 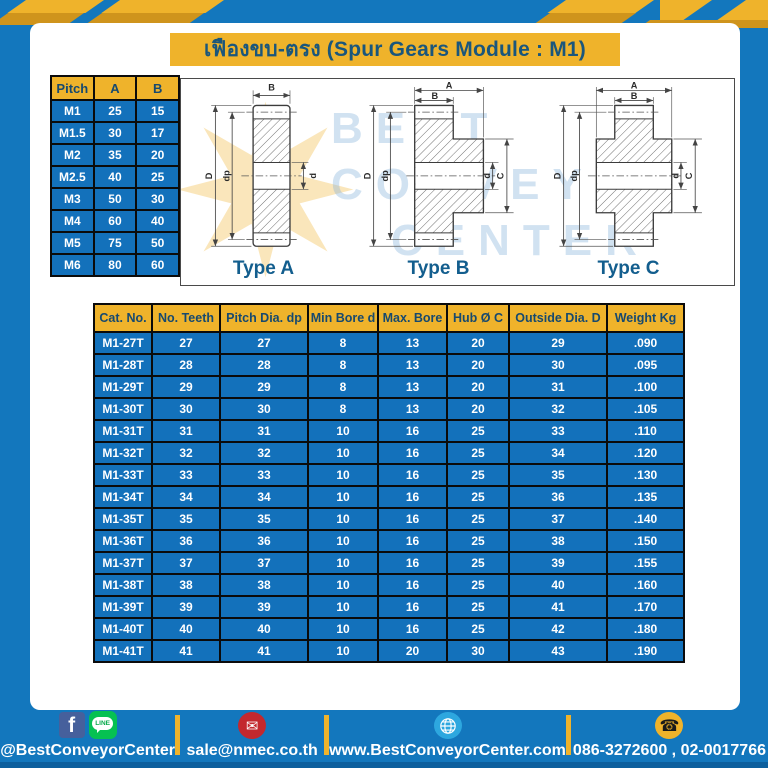 What do you see at coordinates (123, 431) in the screenshot?
I see `cell: M1-31T` at bounding box center [123, 431].